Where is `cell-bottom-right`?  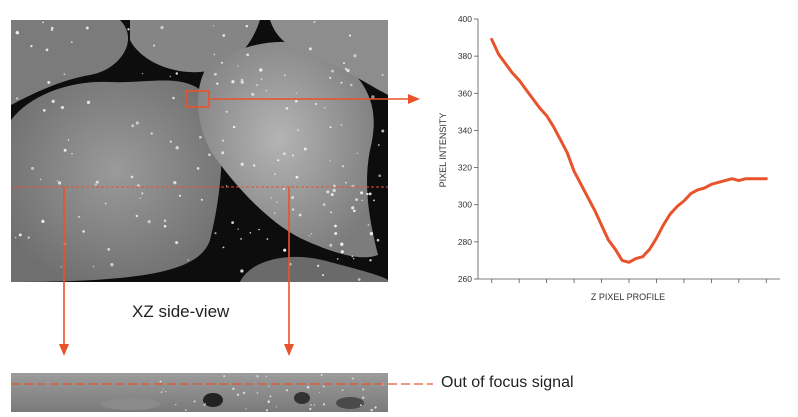
cell-bottom-right is located at coordinates (314, 269).